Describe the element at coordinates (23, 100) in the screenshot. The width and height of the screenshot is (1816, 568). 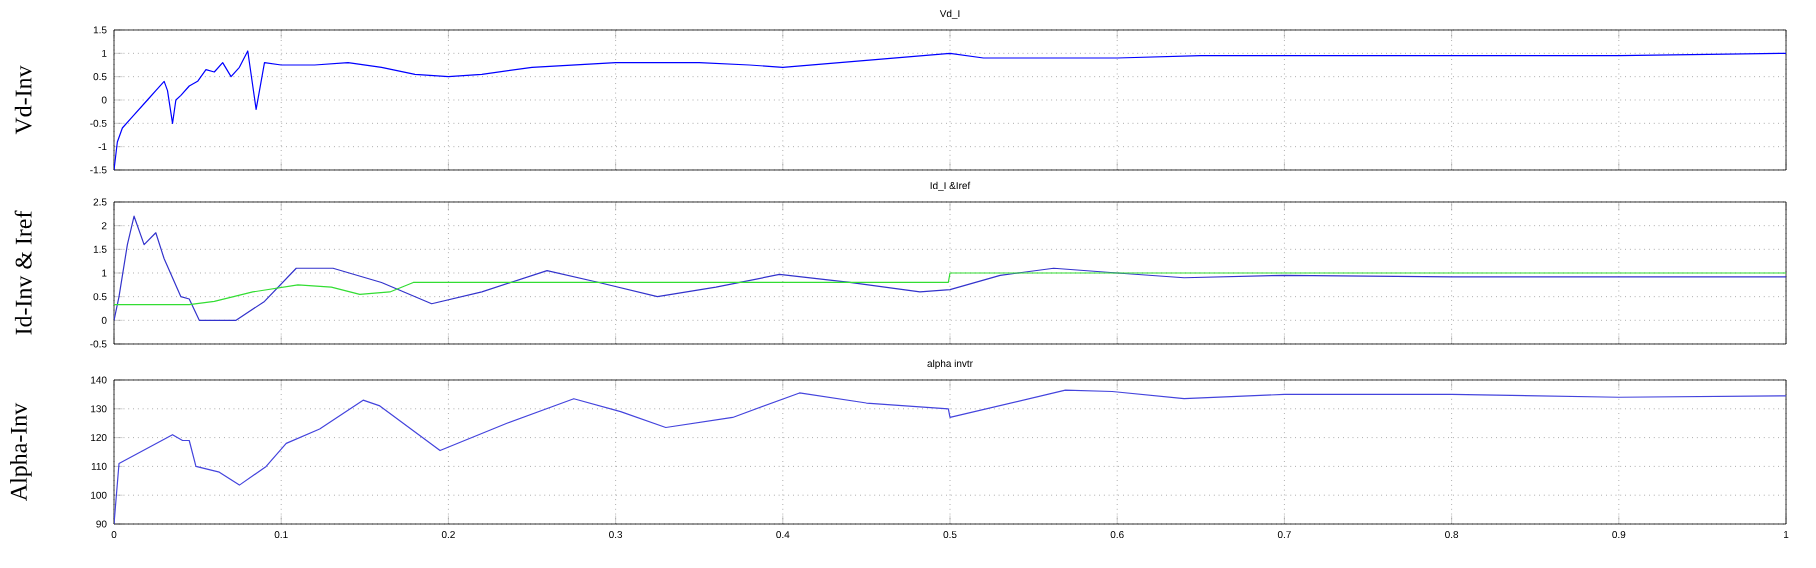
I see `y-axis-title: Vd-Inv` at that location.